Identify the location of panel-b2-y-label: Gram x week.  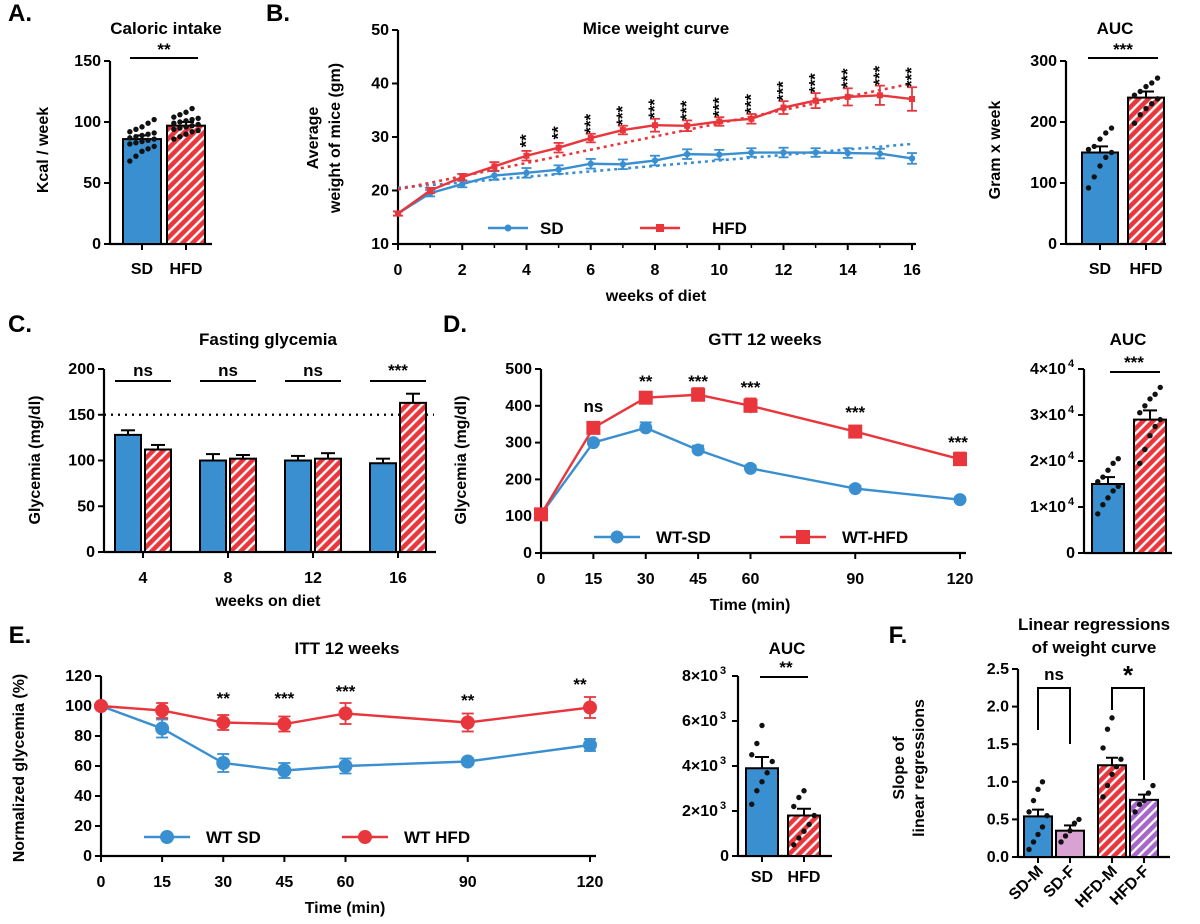
(995, 150).